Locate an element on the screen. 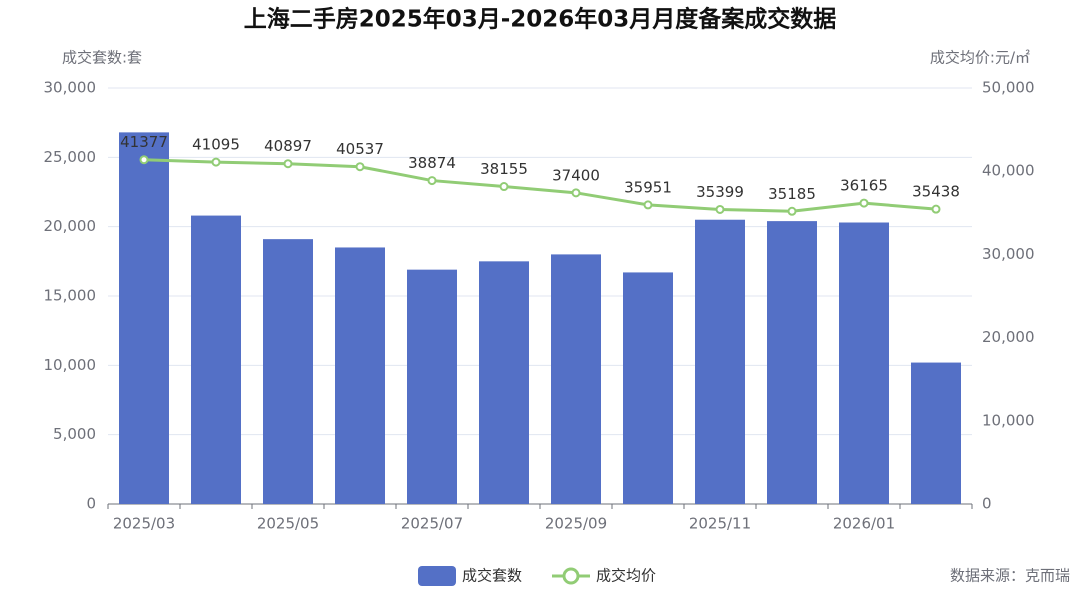 The width and height of the screenshot is (1080, 594). y2-tick-label: 50,000 is located at coordinates (1008, 88).